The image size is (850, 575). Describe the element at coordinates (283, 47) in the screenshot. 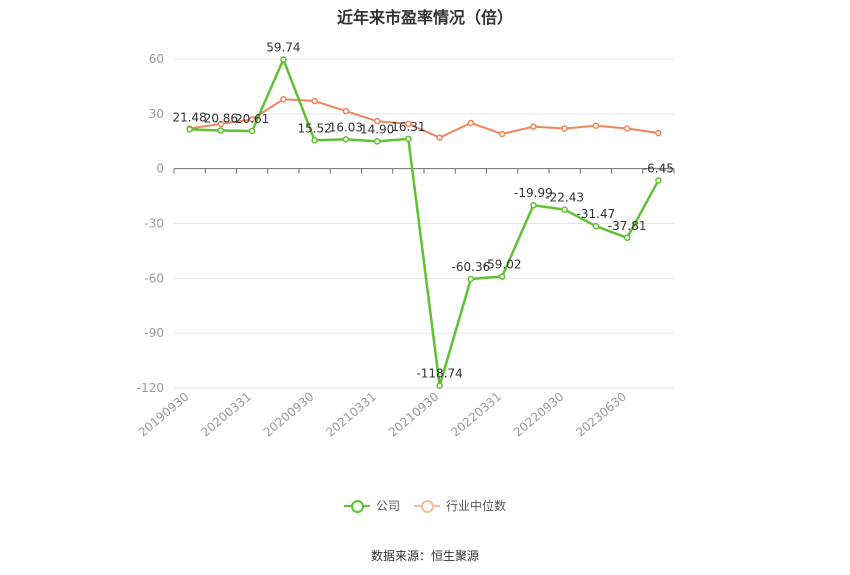

I see `data-label-company: 59.74` at that location.